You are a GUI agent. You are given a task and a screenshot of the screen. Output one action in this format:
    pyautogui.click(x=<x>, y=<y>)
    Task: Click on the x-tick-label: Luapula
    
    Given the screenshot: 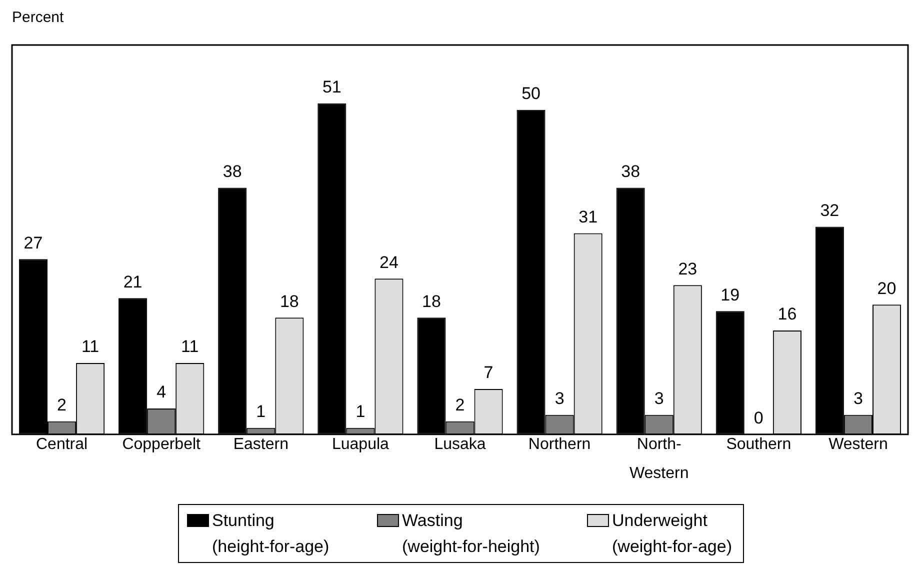 What is the action you would take?
    pyautogui.click(x=361, y=445)
    